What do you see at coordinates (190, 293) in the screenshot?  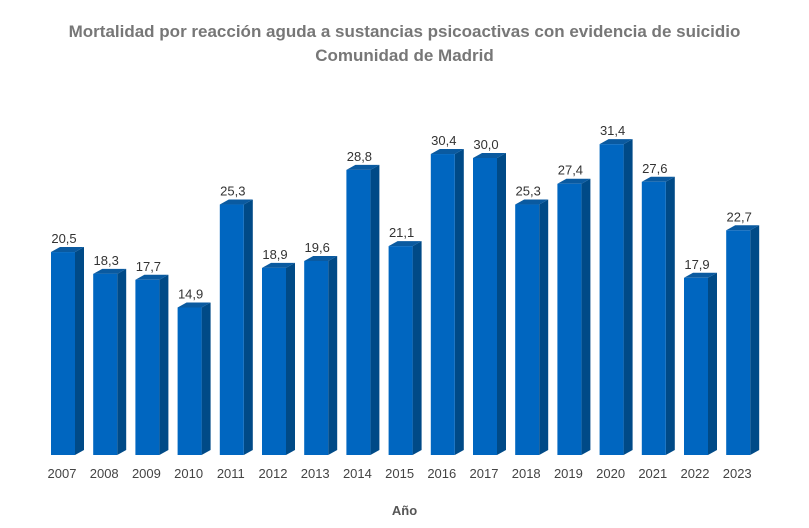 I see `data-label: 14,9` at bounding box center [190, 293].